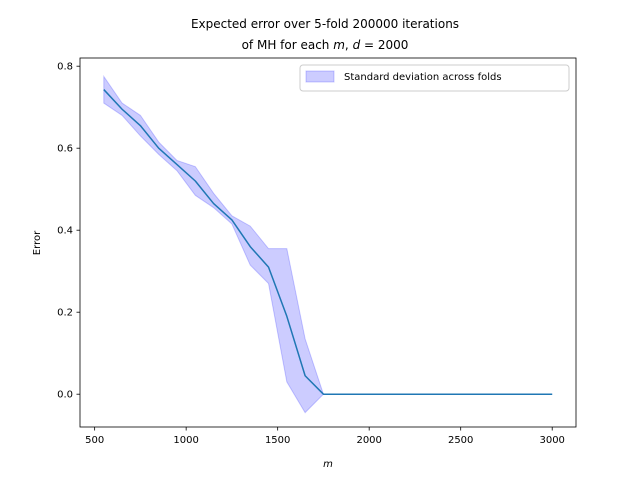 The width and height of the screenshot is (640, 480). I want to click on y-tick-label: 0.4, so click(65, 231).